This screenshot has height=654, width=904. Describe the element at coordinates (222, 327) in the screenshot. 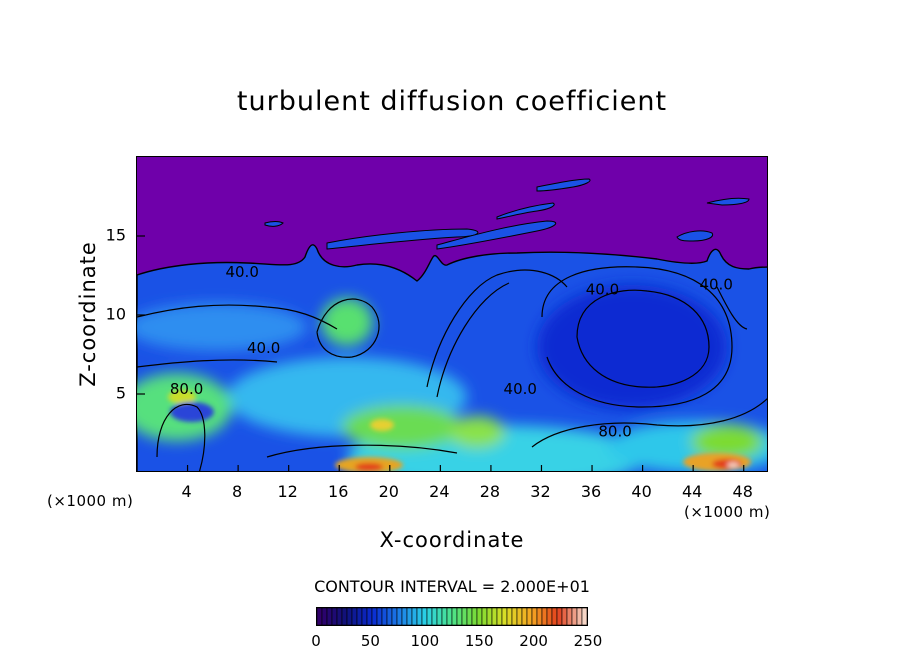

I see `light-band-left` at that location.